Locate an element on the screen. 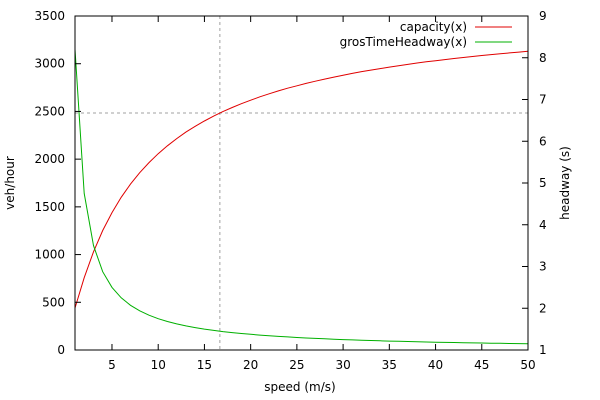 The image size is (600, 400). y2-tick-label: 4 is located at coordinates (543, 225).